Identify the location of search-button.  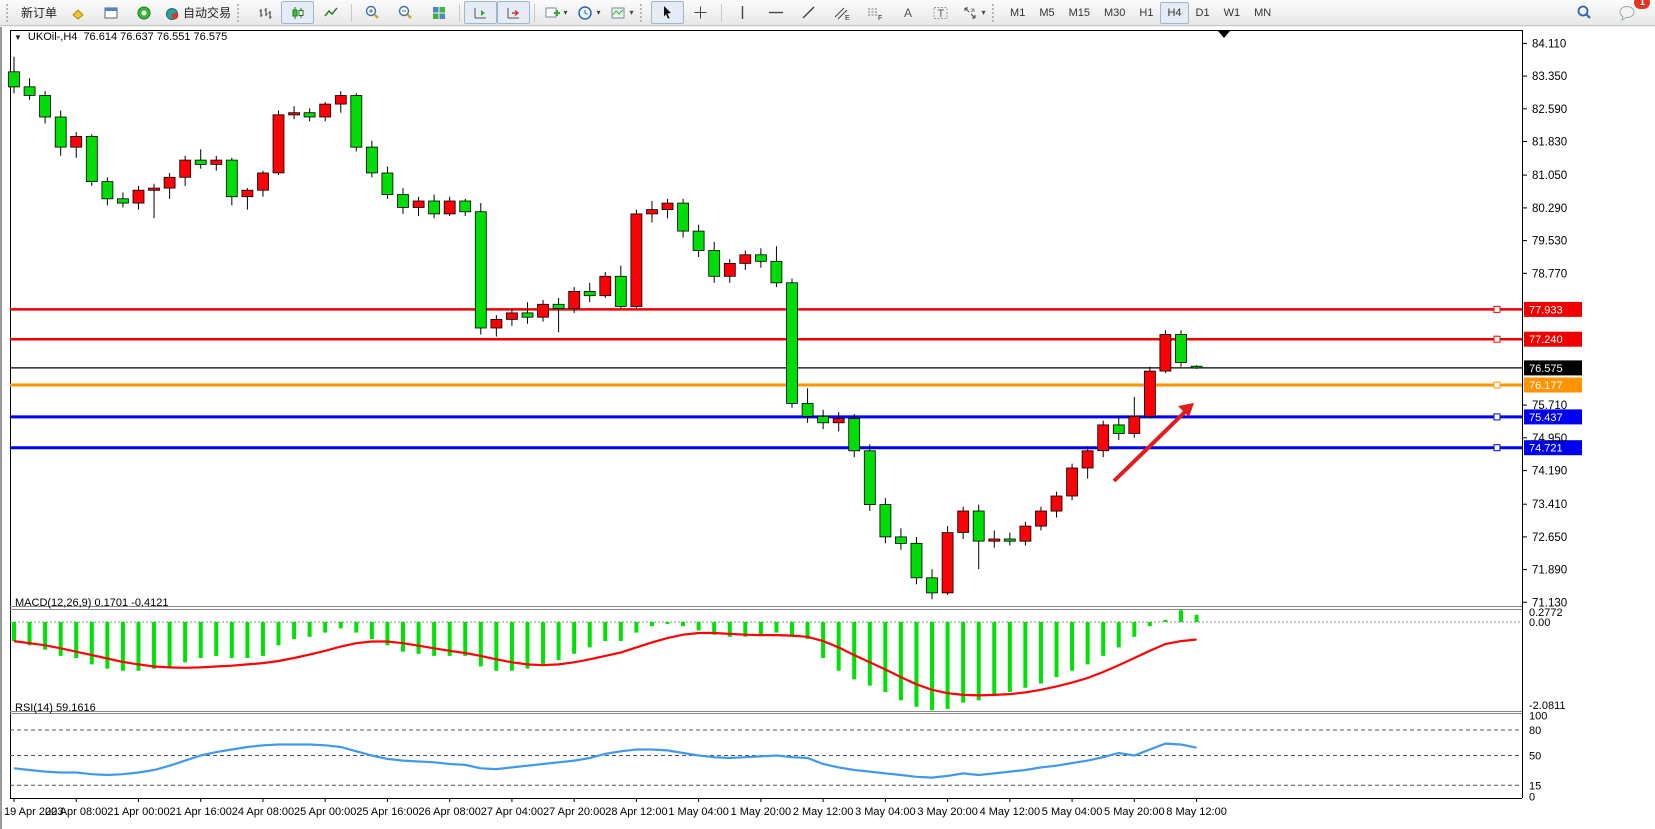
(1583, 12).